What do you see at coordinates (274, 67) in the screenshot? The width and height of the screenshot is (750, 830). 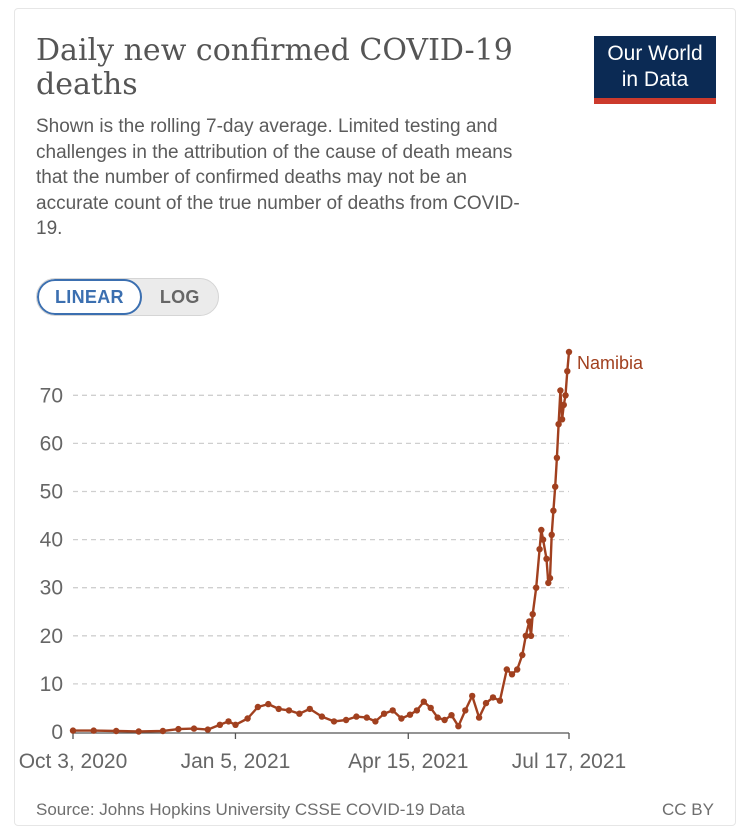 I see `chart-title: Daily new confirmed COVID-19 deaths` at bounding box center [274, 67].